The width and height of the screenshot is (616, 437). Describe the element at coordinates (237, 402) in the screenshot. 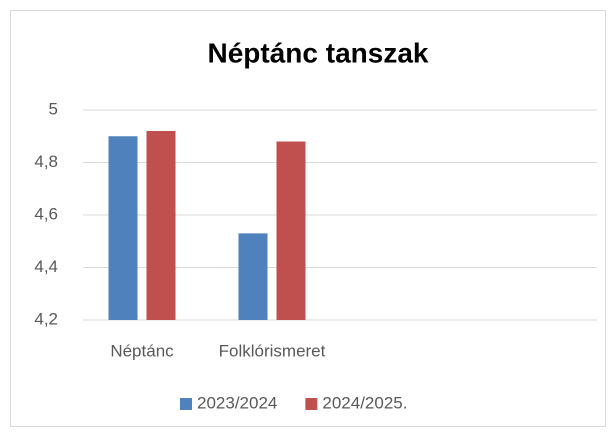

I see `legend-label: 2023/2024` at that location.